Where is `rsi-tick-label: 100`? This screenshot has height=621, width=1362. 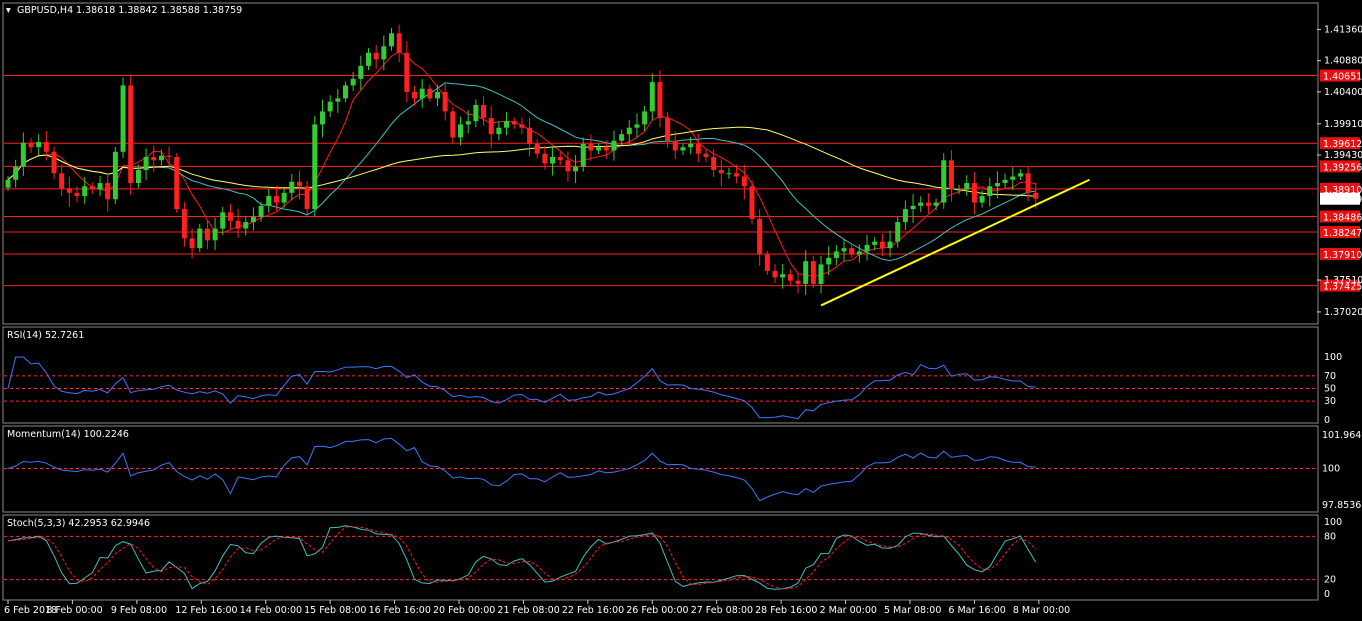
rsi-tick-label: 100 is located at coordinates (1333, 357).